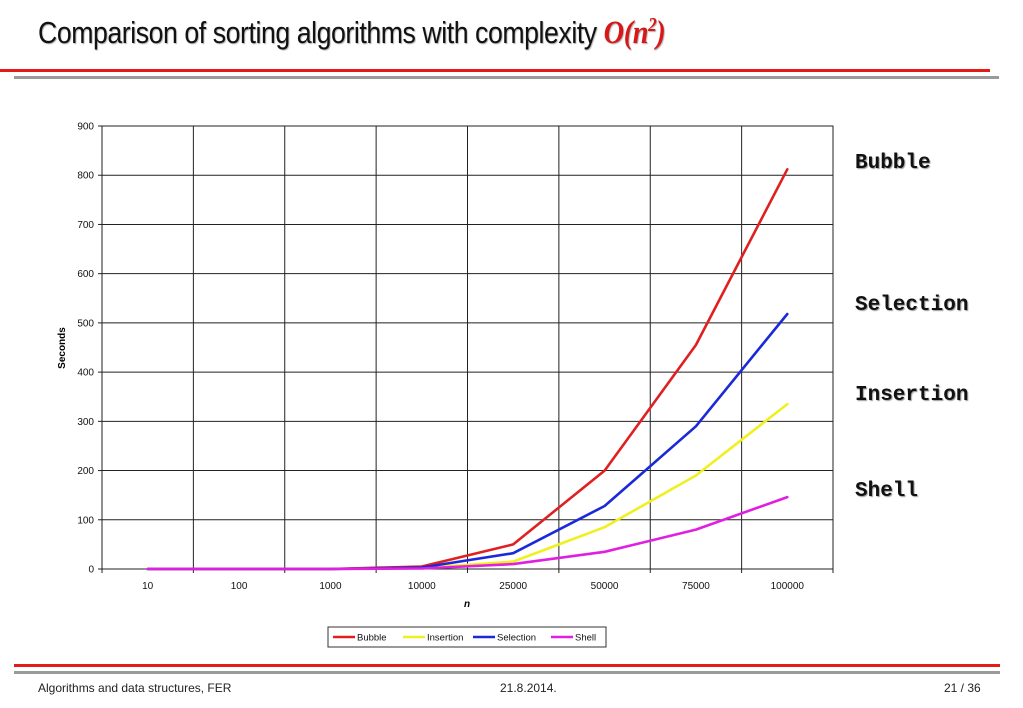 This screenshot has width=1023, height=708. Describe the element at coordinates (652, 25) in the screenshot. I see `title-formula-exponent: 2` at that location.